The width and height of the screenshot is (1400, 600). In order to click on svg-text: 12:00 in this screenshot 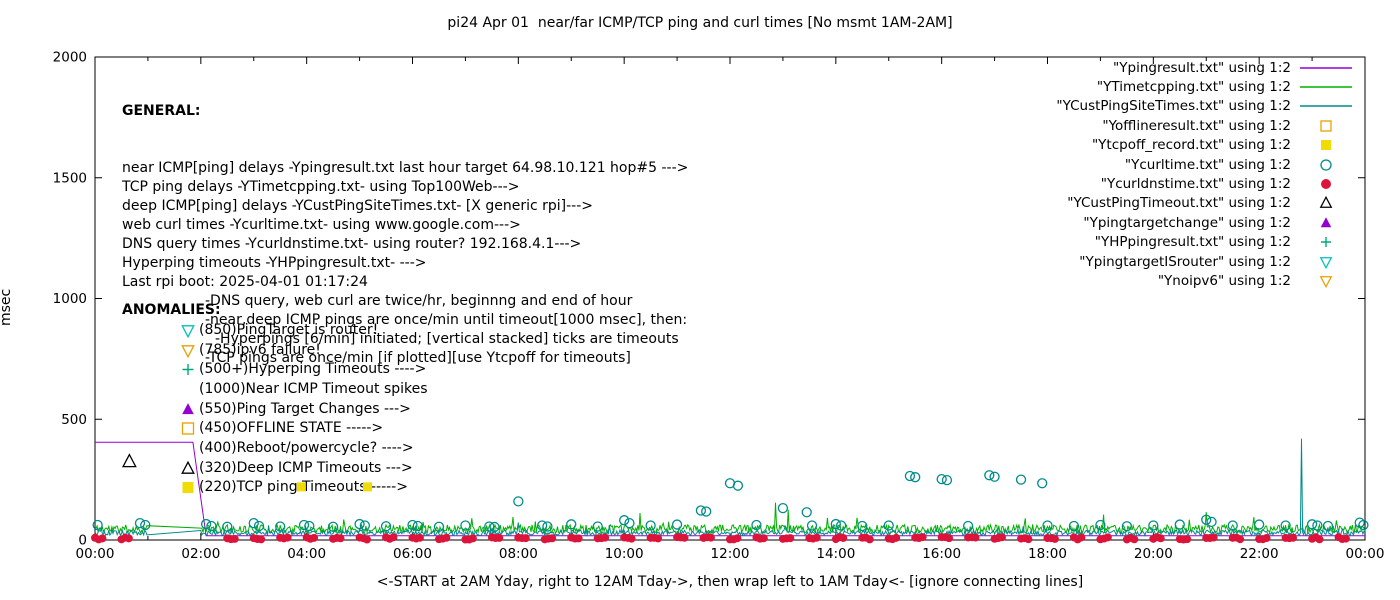, I will do `click(730, 554)`.